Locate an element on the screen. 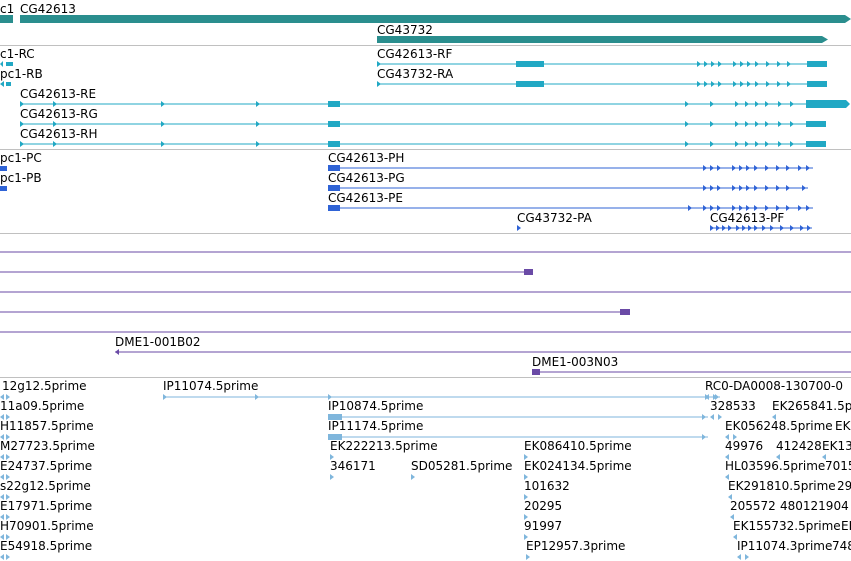 The image size is (851, 561). est-label: E17971.5prime is located at coordinates (46, 506).